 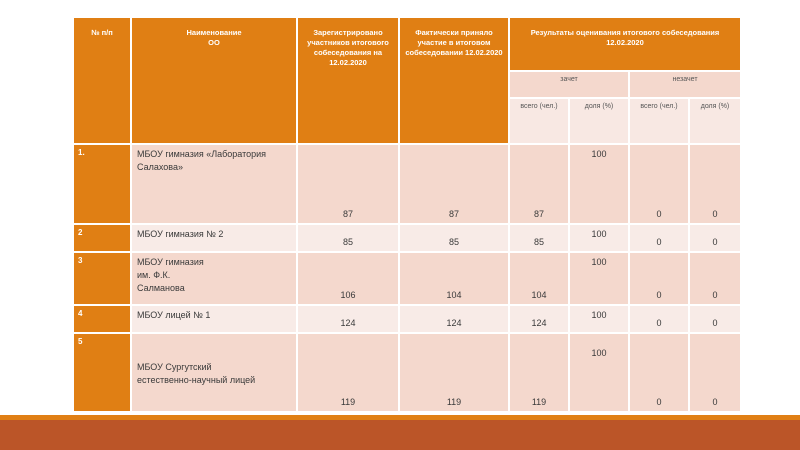 What do you see at coordinates (539, 402) in the screenshot?
I see `row-pass-total: 119` at bounding box center [539, 402].